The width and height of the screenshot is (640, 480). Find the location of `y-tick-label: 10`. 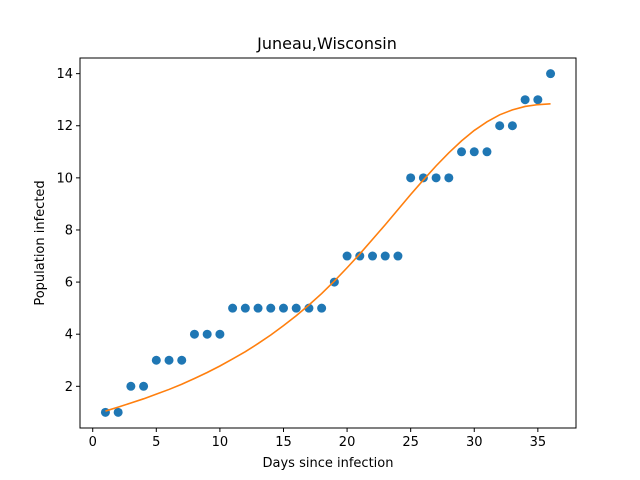

y-tick-label: 10 is located at coordinates (64, 178).